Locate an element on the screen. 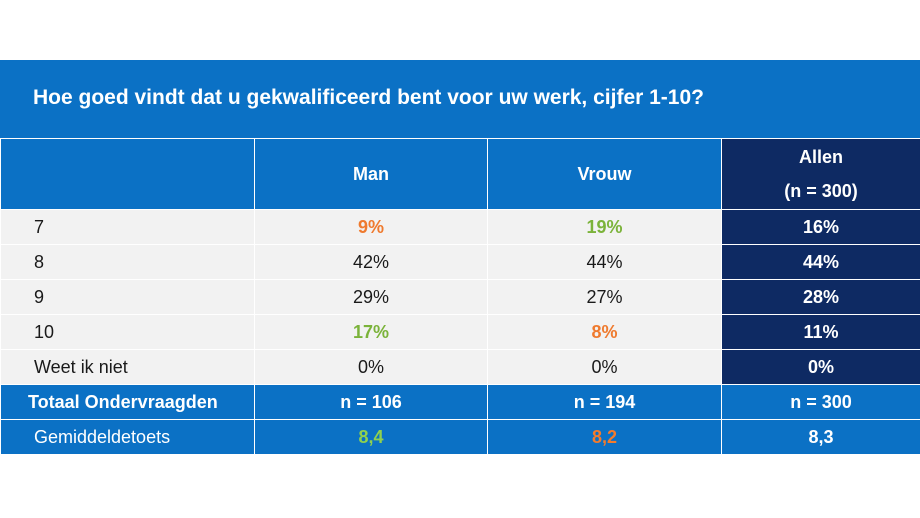 The width and height of the screenshot is (920, 518). total-allen: n = 300 is located at coordinates (820, 402).